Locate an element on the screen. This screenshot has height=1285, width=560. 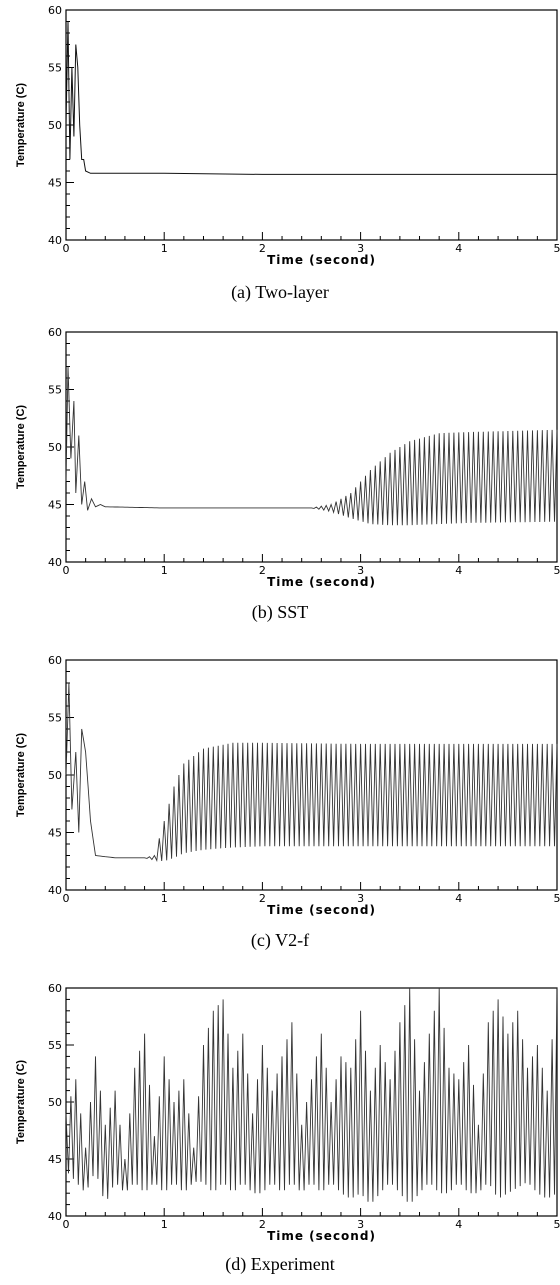
chart-a-caption: (a) Two-layer is located at coordinates (280, 292).